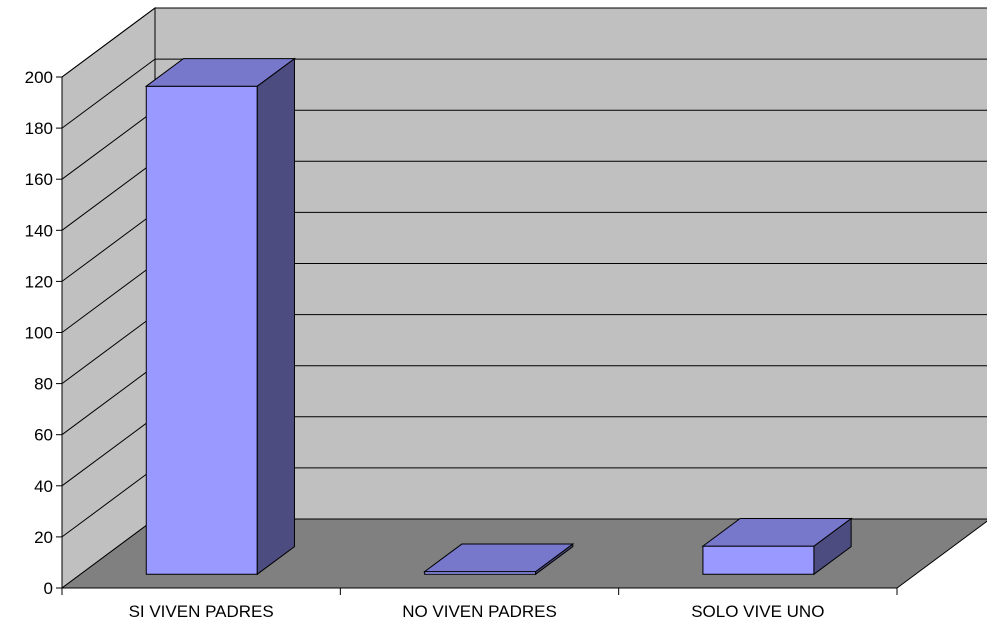 The image size is (987, 633). What do you see at coordinates (43, 537) in the screenshot?
I see `y-tick-label: 20` at bounding box center [43, 537].